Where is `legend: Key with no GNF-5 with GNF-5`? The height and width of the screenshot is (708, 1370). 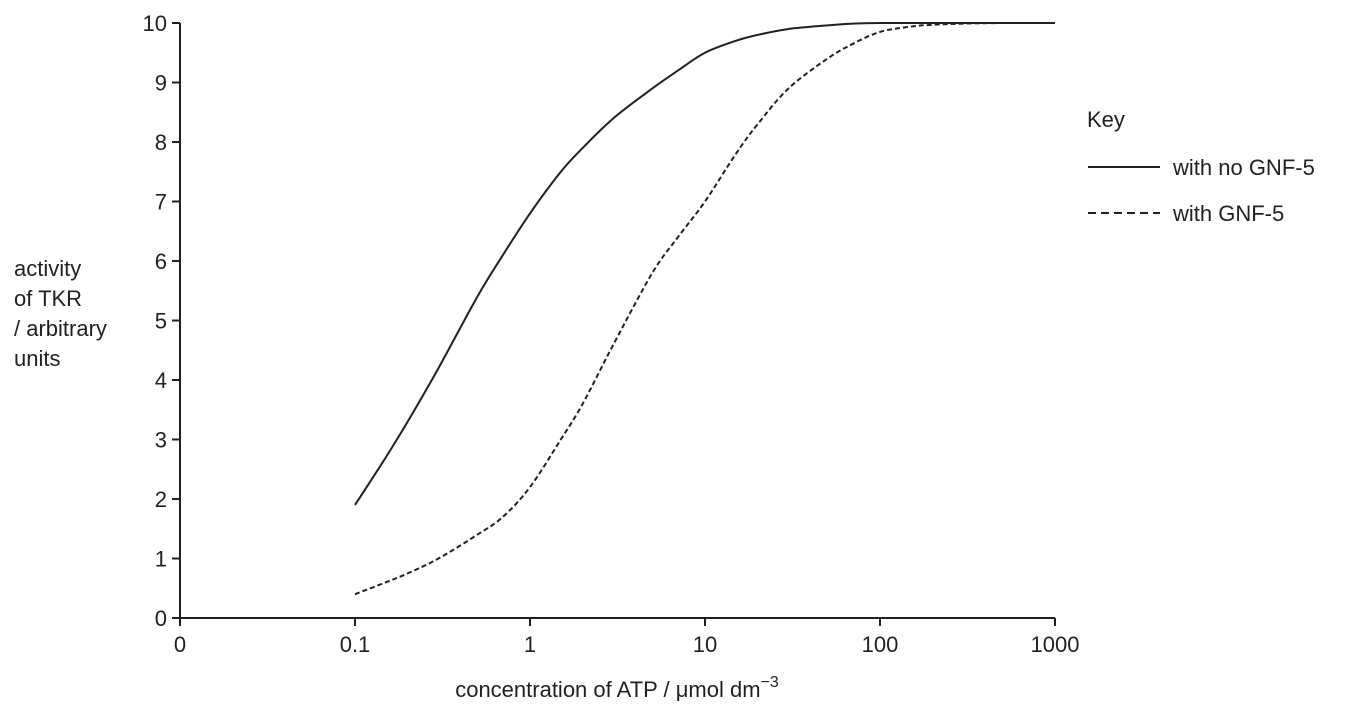 legend: Key with no GNF-5 with GNF-5 is located at coordinates (1201, 166).